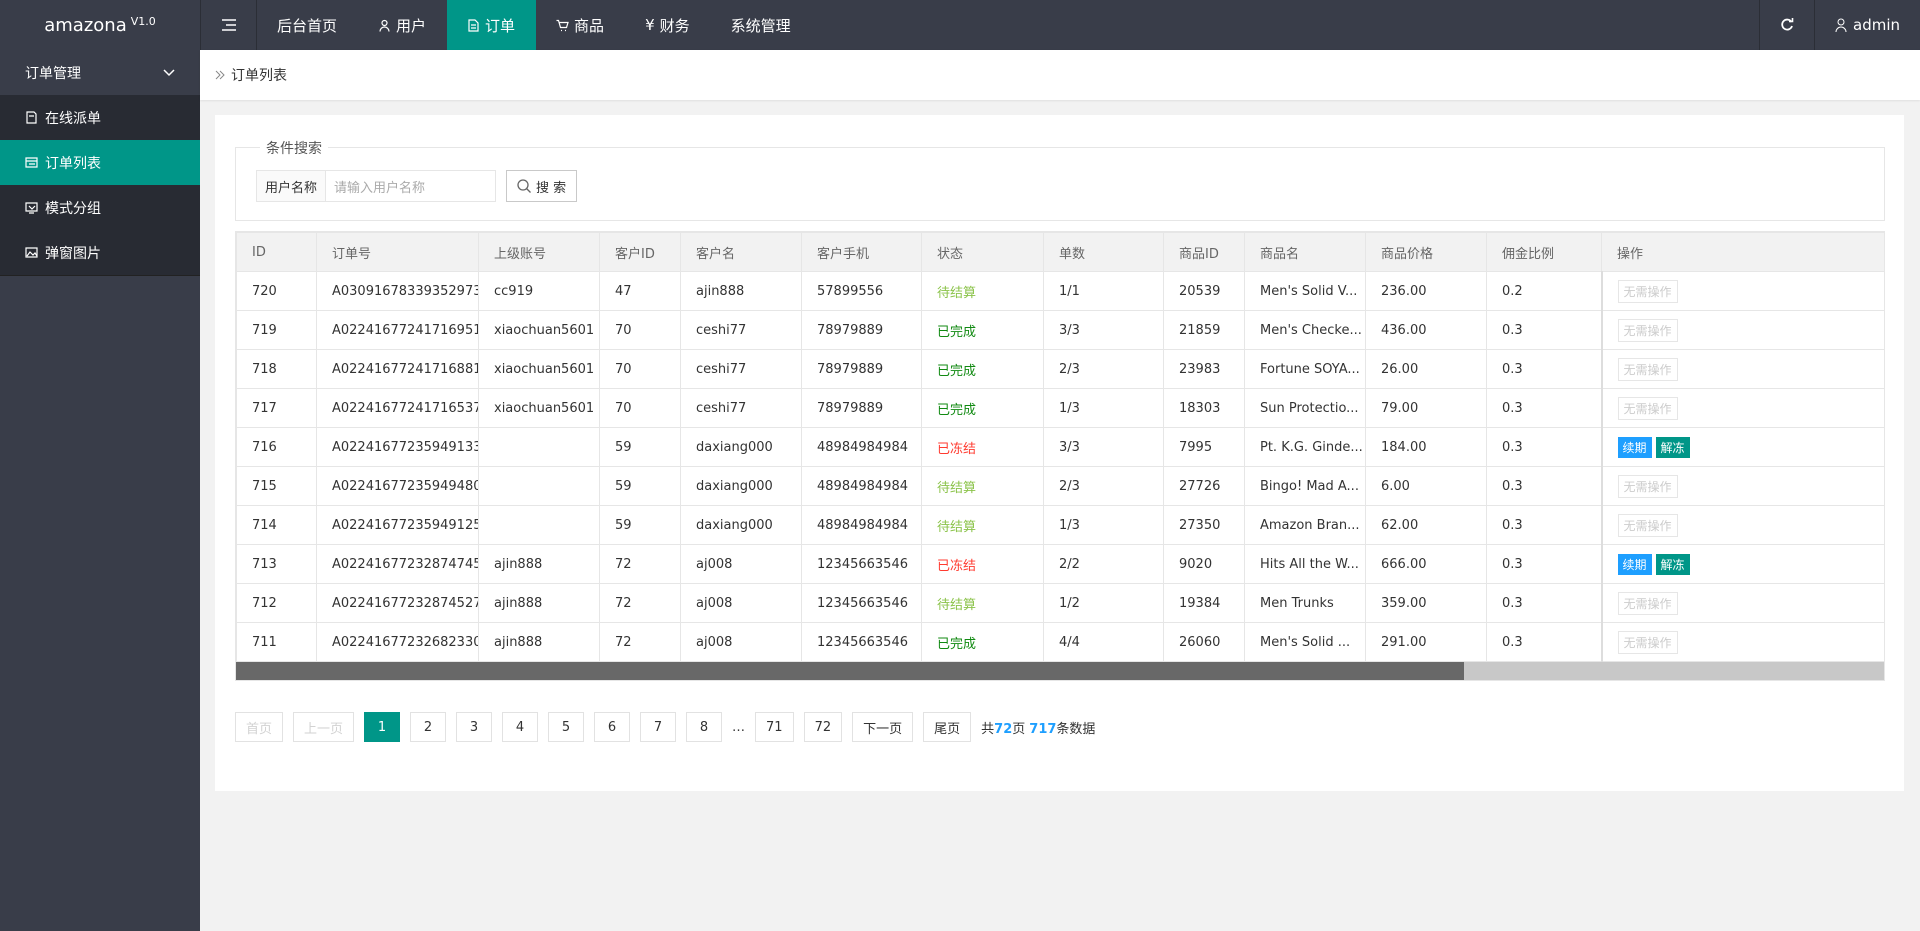  Describe the element at coordinates (100, 72) in the screenshot. I see `sidebar-group: 订单管理` at that location.